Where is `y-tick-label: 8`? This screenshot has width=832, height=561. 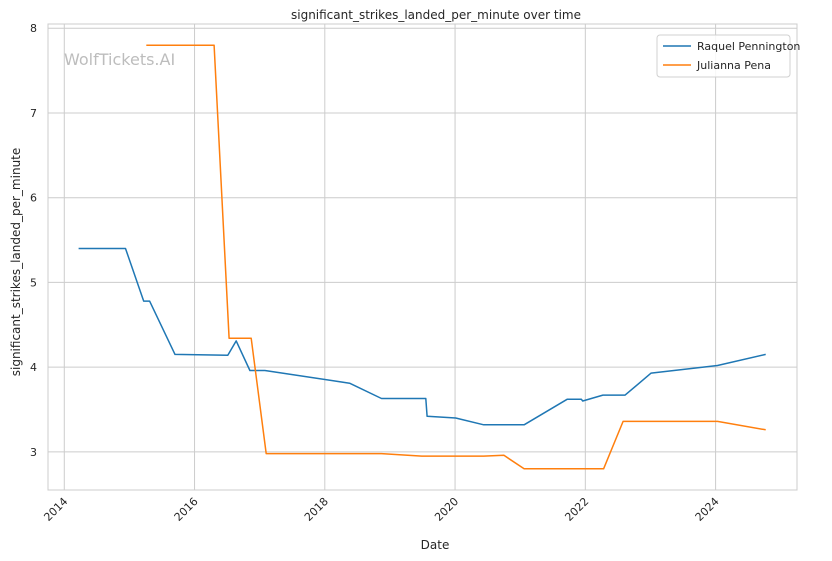 y-tick-label: 8 is located at coordinates (33, 28).